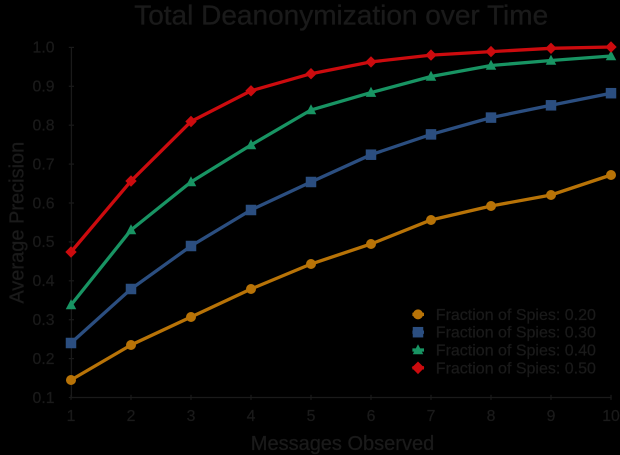  What do you see at coordinates (251, 416) in the screenshot?
I see `svg-text: 4` at bounding box center [251, 416].